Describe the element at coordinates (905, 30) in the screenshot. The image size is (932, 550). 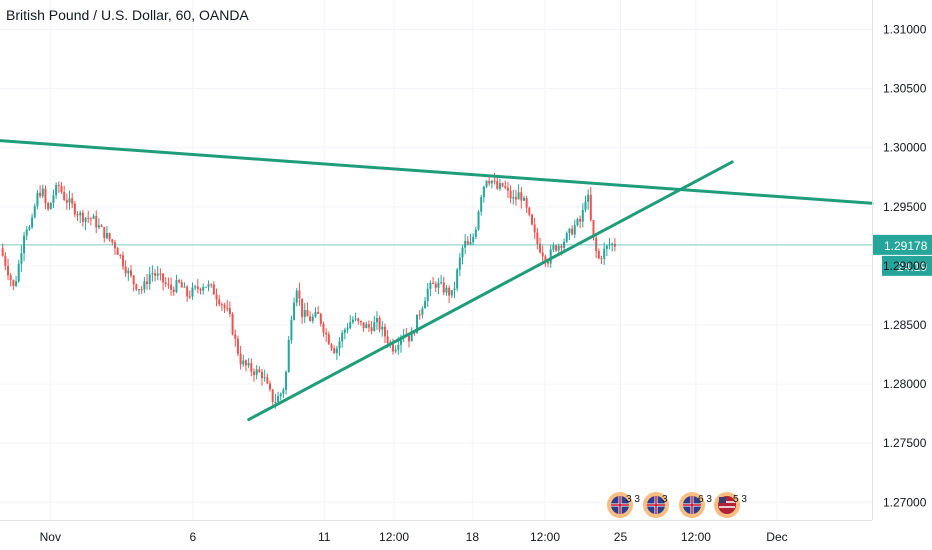
I see `y-tick-label: 1.31000` at that location.